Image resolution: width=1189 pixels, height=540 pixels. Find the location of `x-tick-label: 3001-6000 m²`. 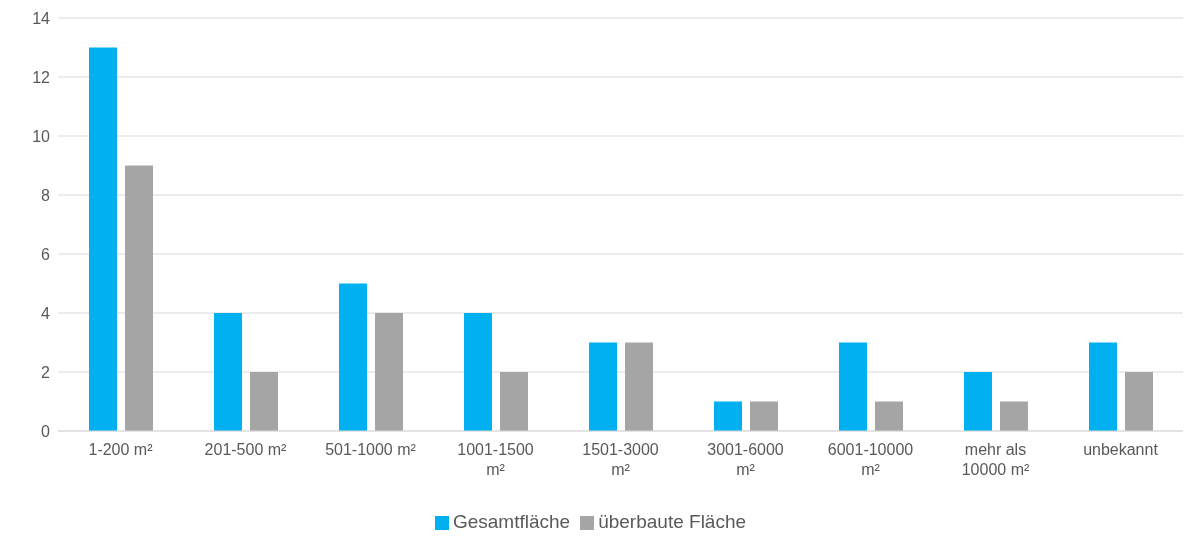

x-tick-label: 3001-6000 m² is located at coordinates (745, 459).